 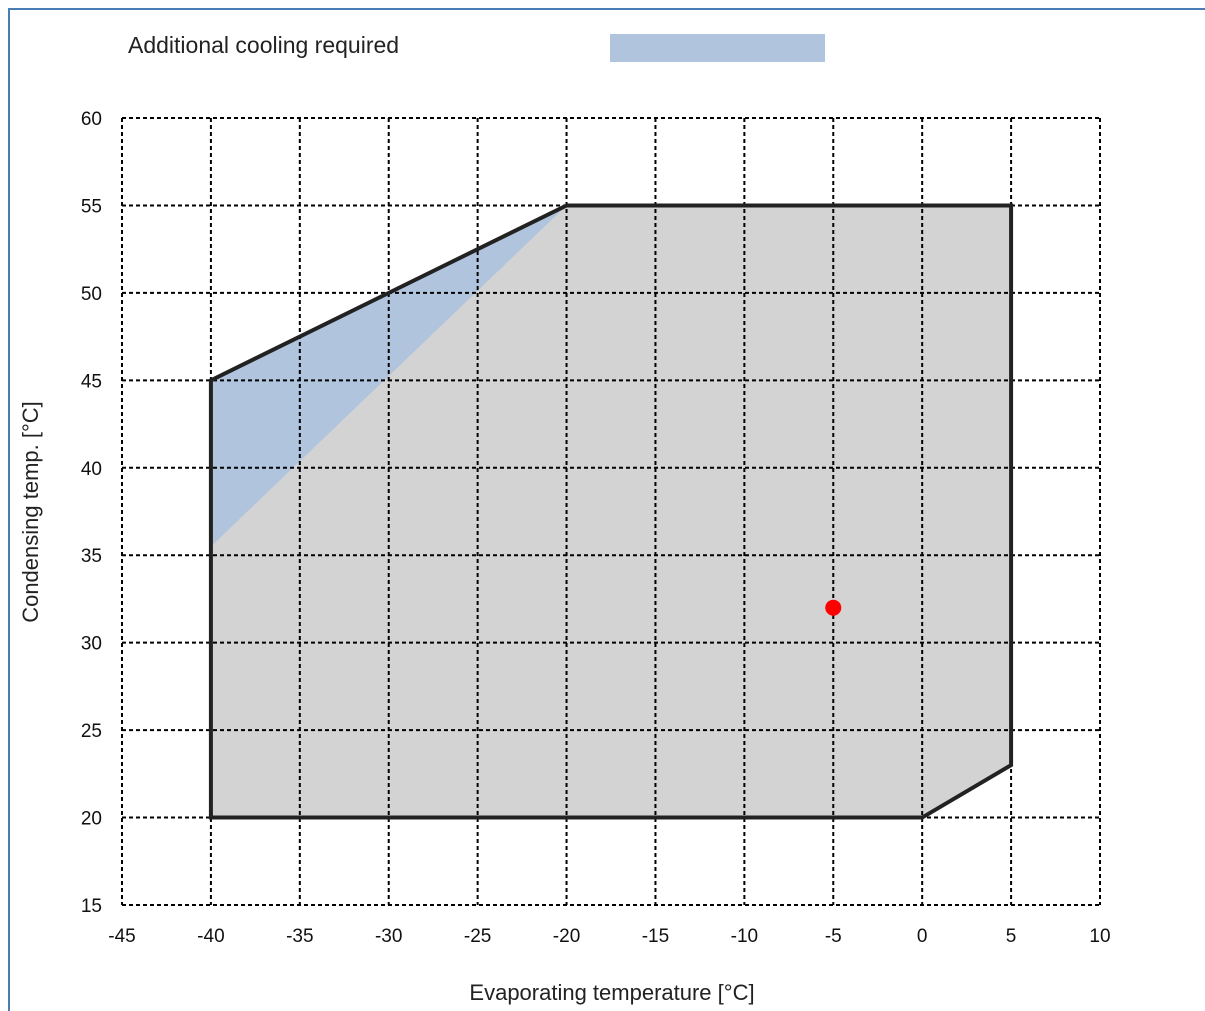 I want to click on x-tick-label: -45, so click(x=121, y=936).